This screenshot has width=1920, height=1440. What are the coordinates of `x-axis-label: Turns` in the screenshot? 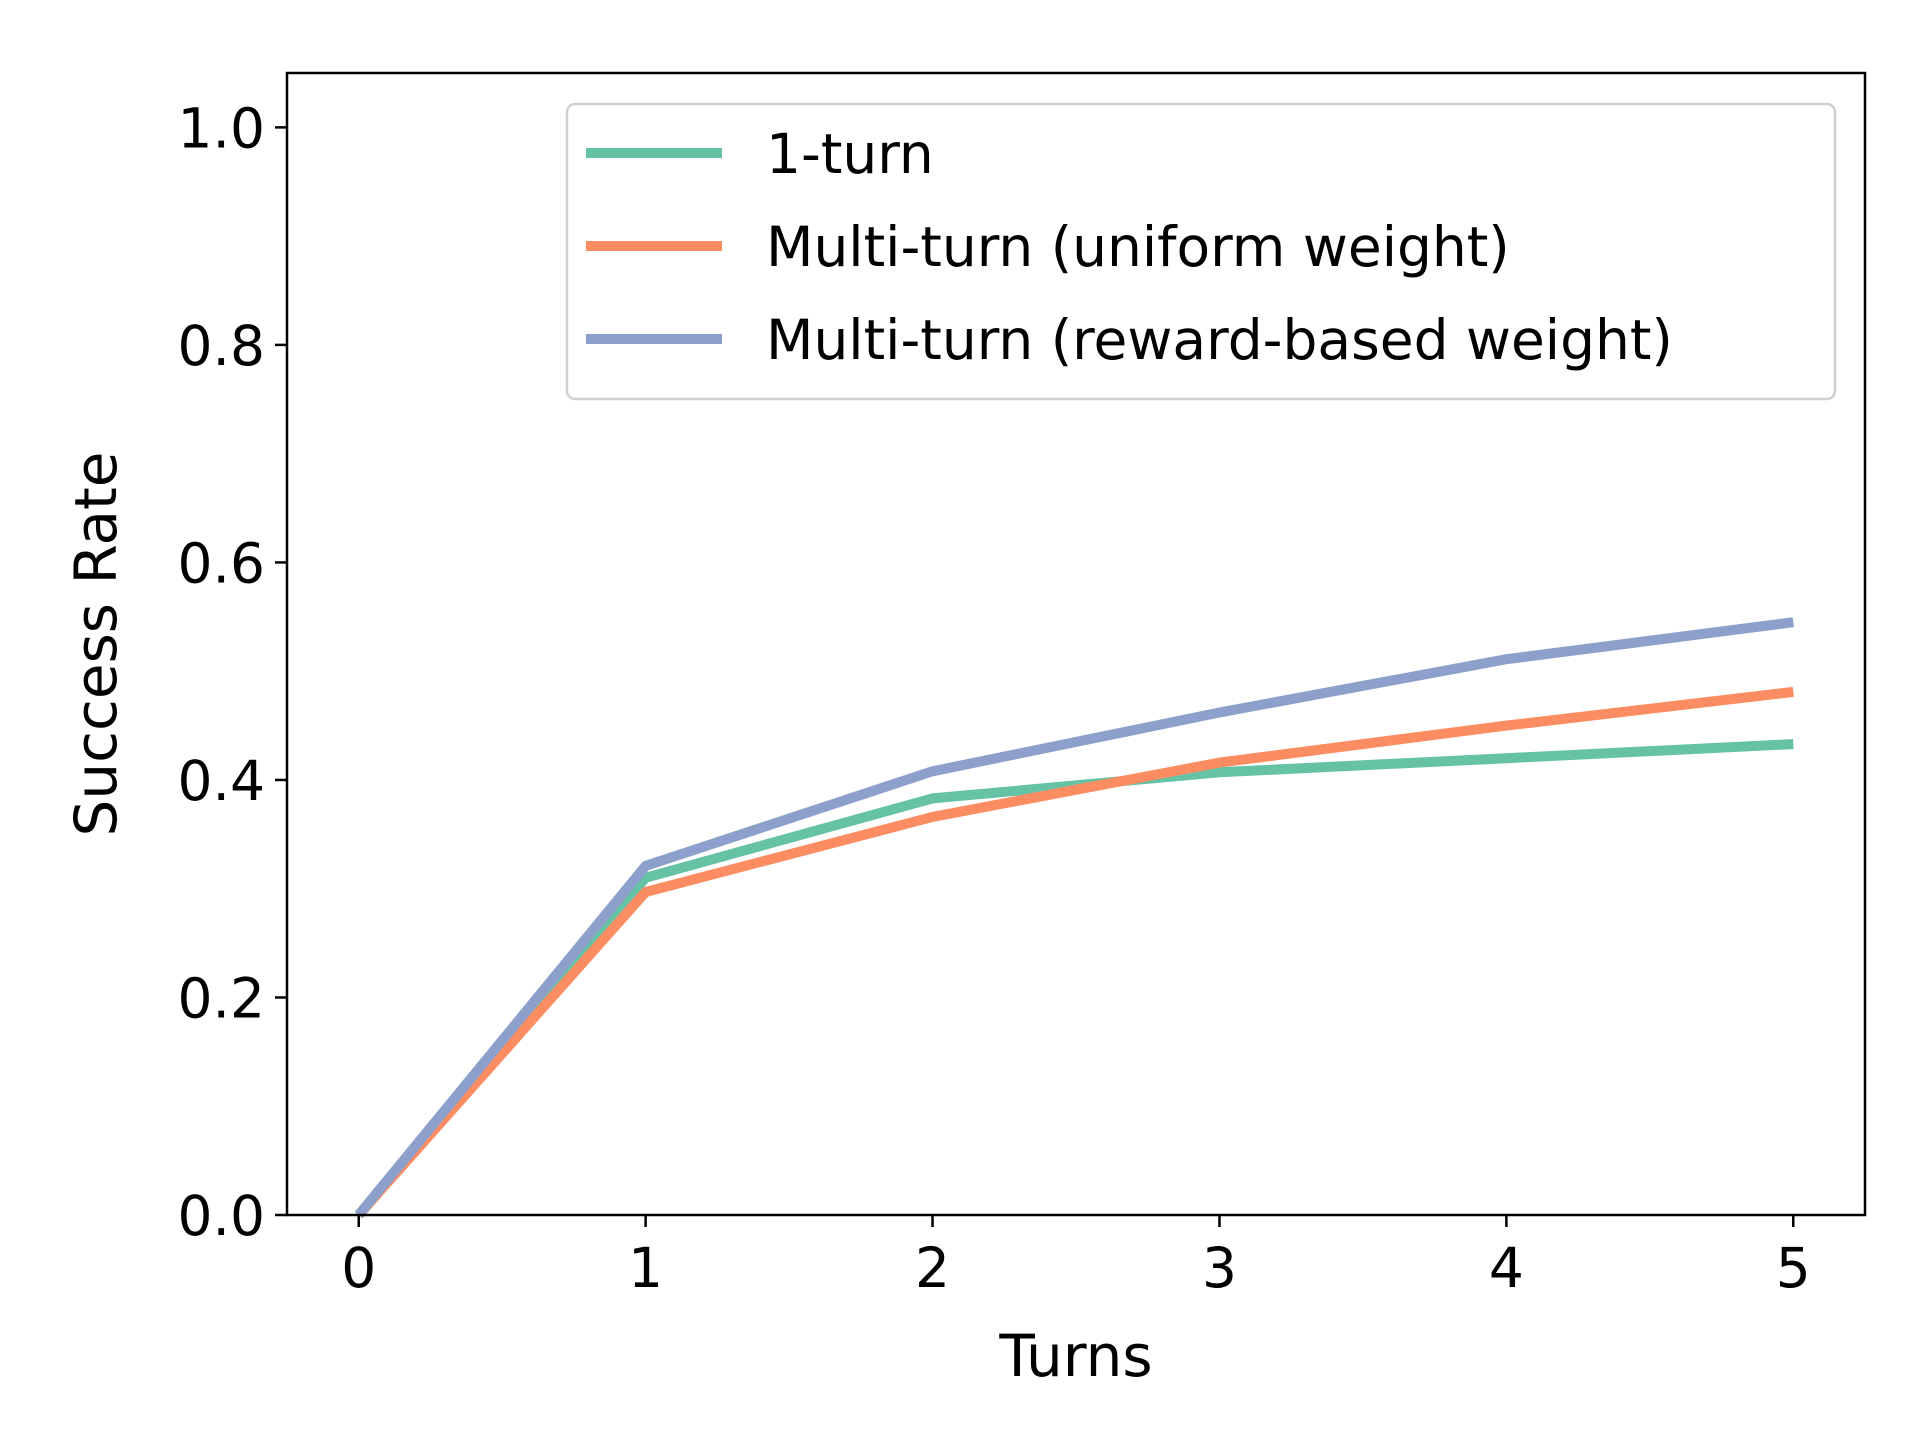 It's located at (1075, 1356).